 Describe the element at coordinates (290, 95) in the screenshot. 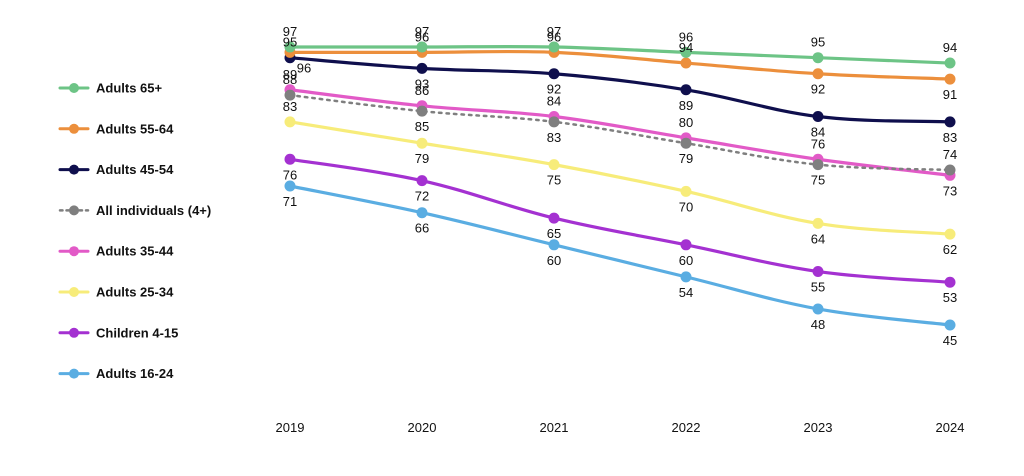

I see `data-point-all-individuals-4-2019` at that location.